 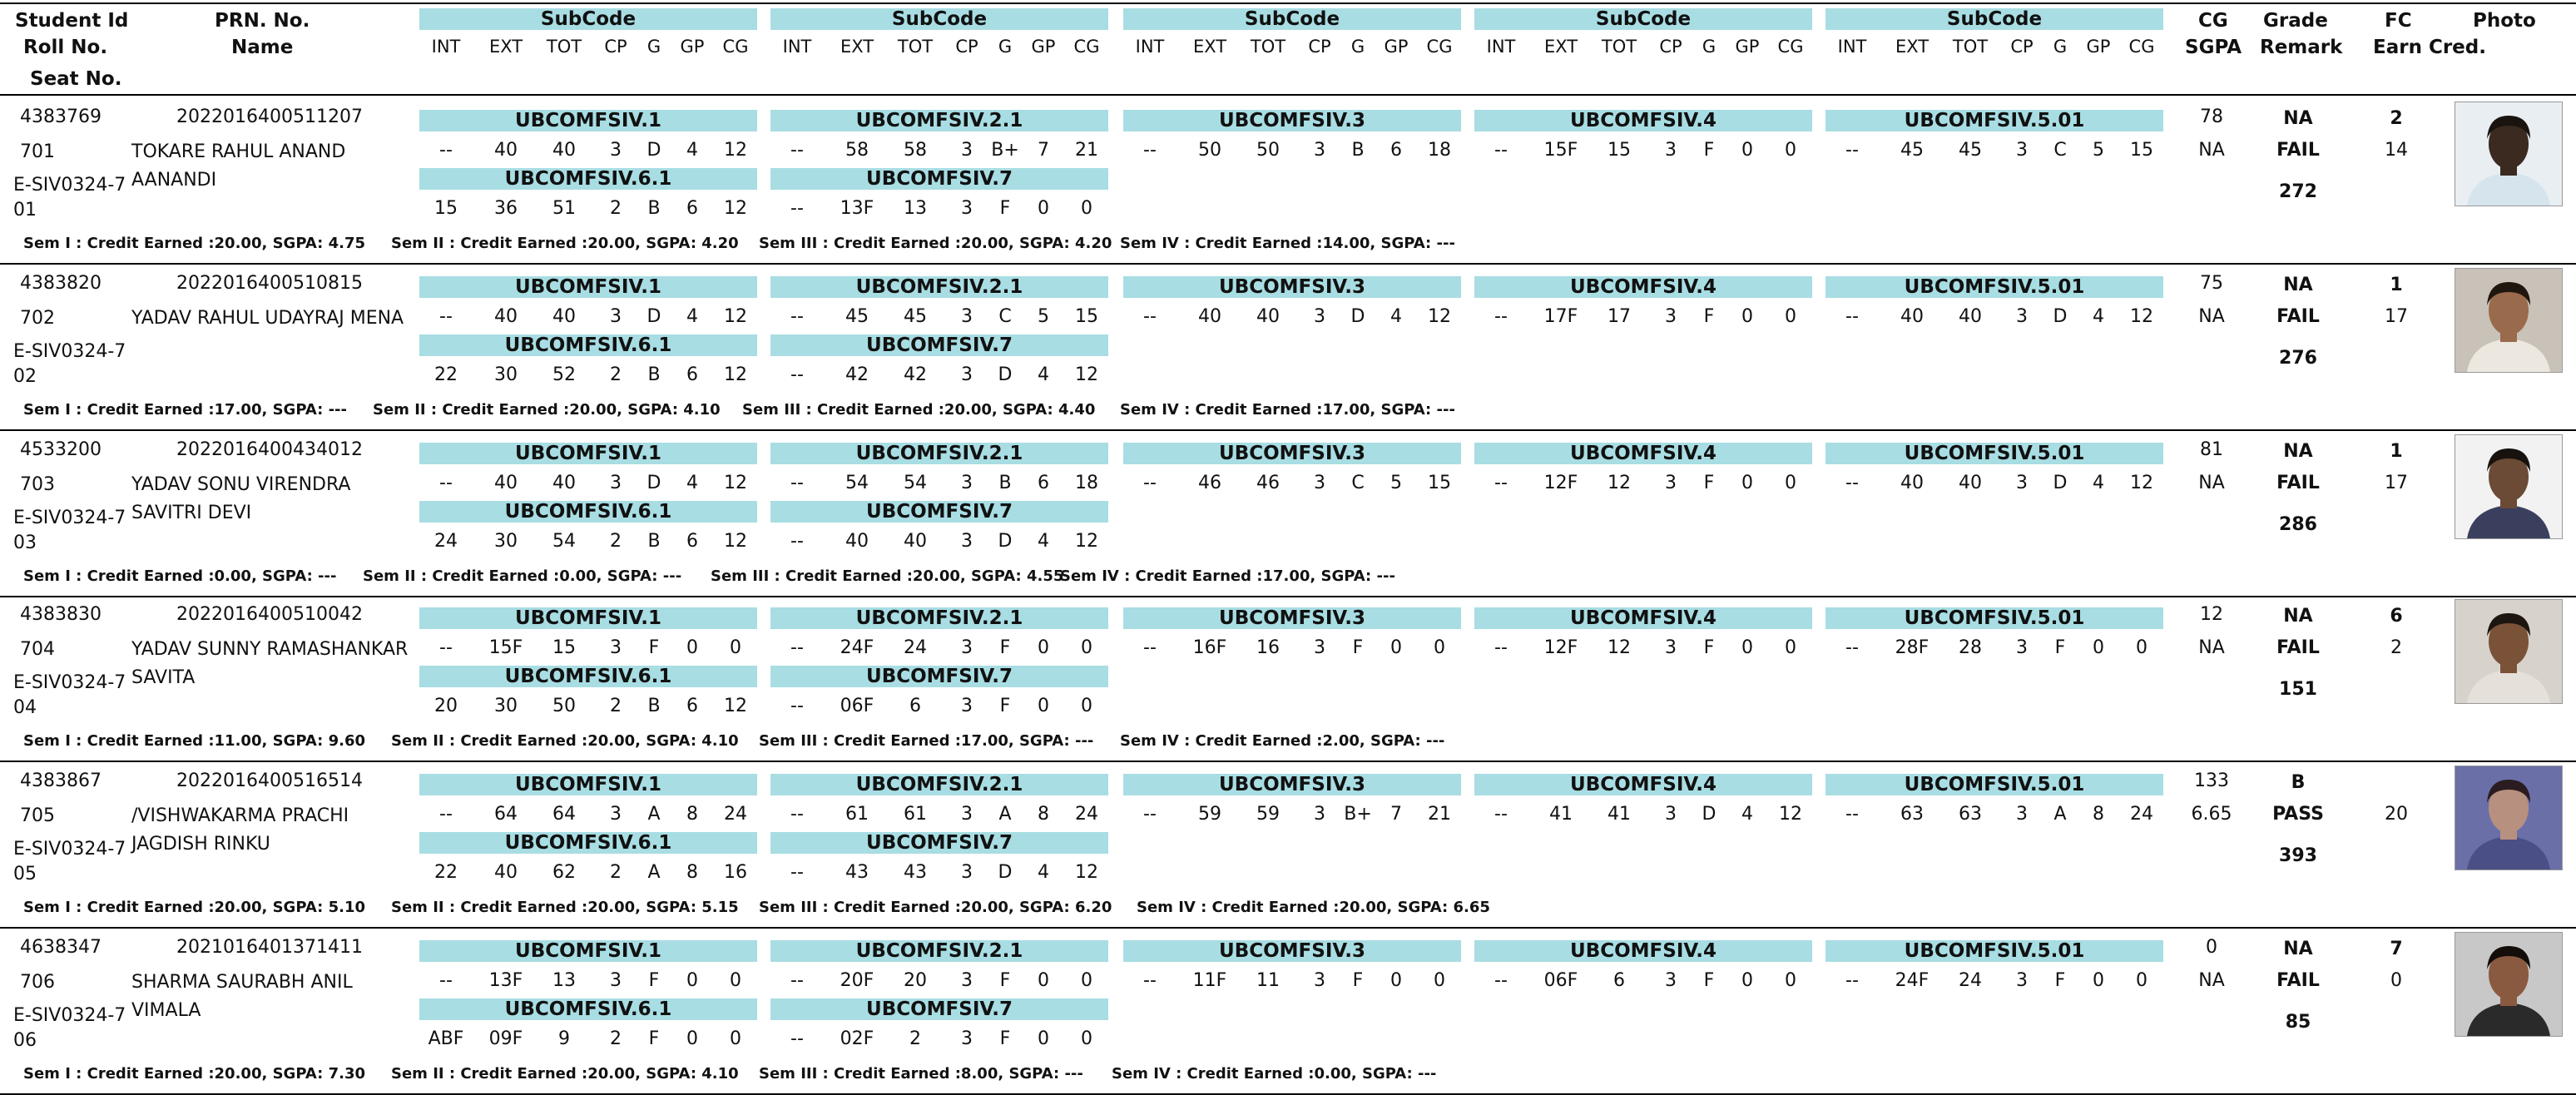 I want to click on mark-cell: 8, so click(x=1043, y=815).